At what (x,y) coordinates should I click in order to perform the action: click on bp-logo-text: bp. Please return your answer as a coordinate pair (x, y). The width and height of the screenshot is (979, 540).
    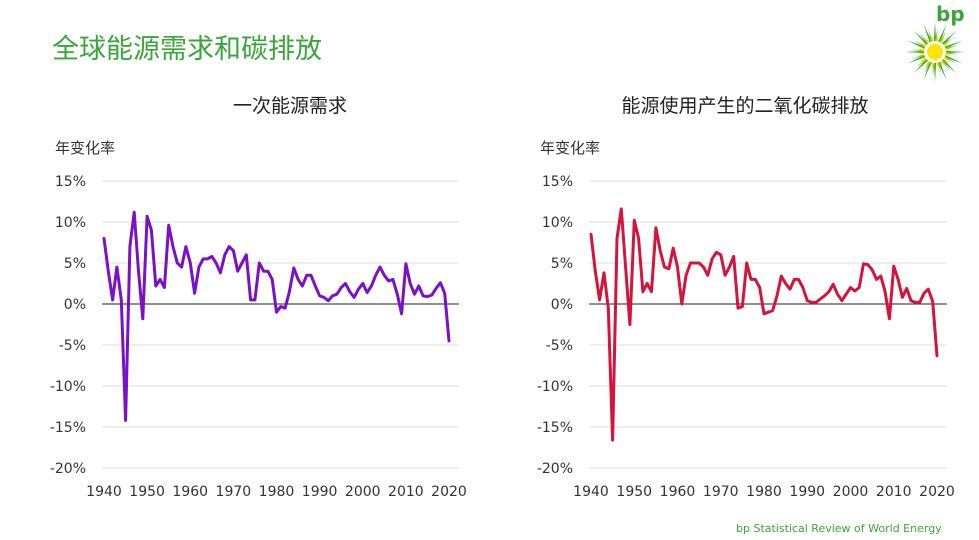
    Looking at the image, I should click on (950, 14).